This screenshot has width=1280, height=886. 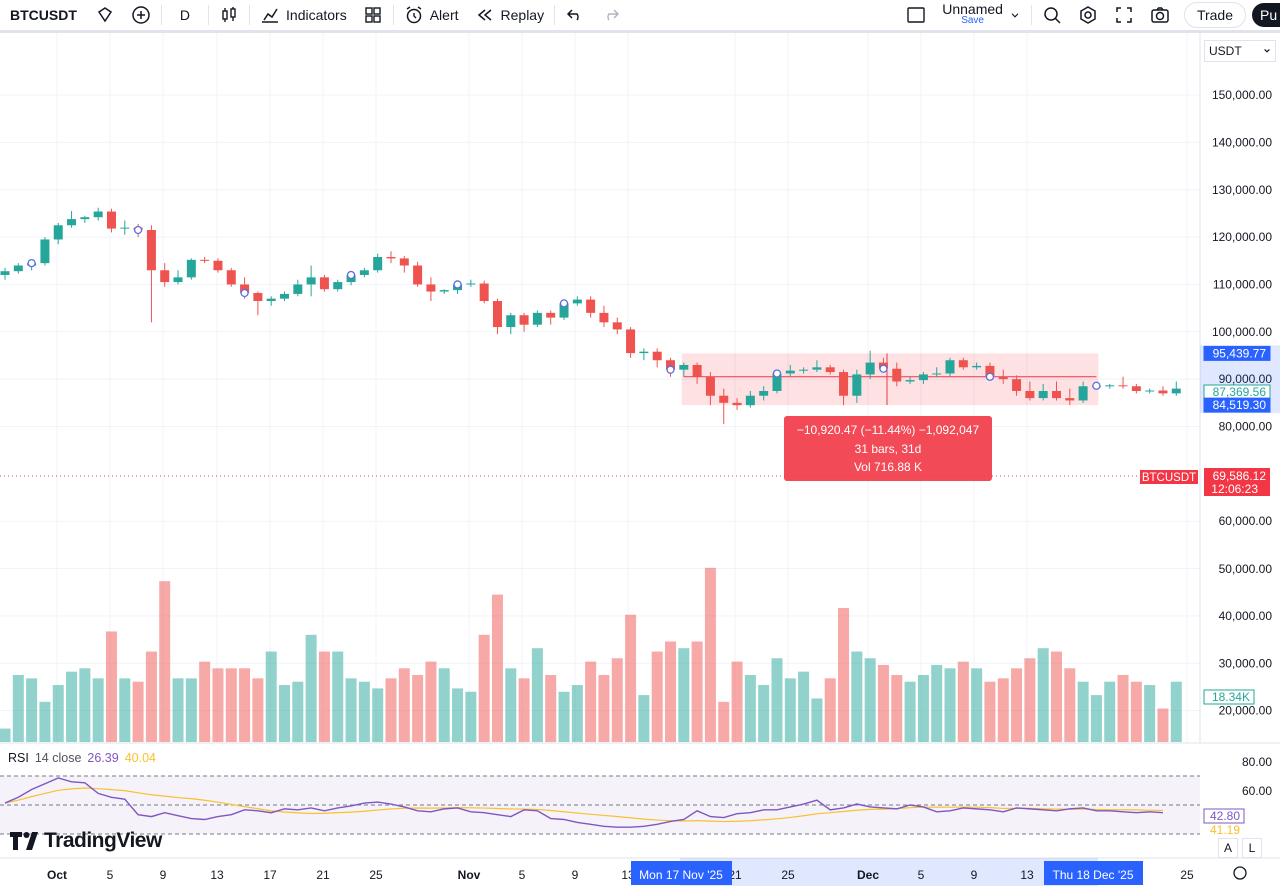 I want to click on rsi-current-bg, so click(x=1224, y=816).